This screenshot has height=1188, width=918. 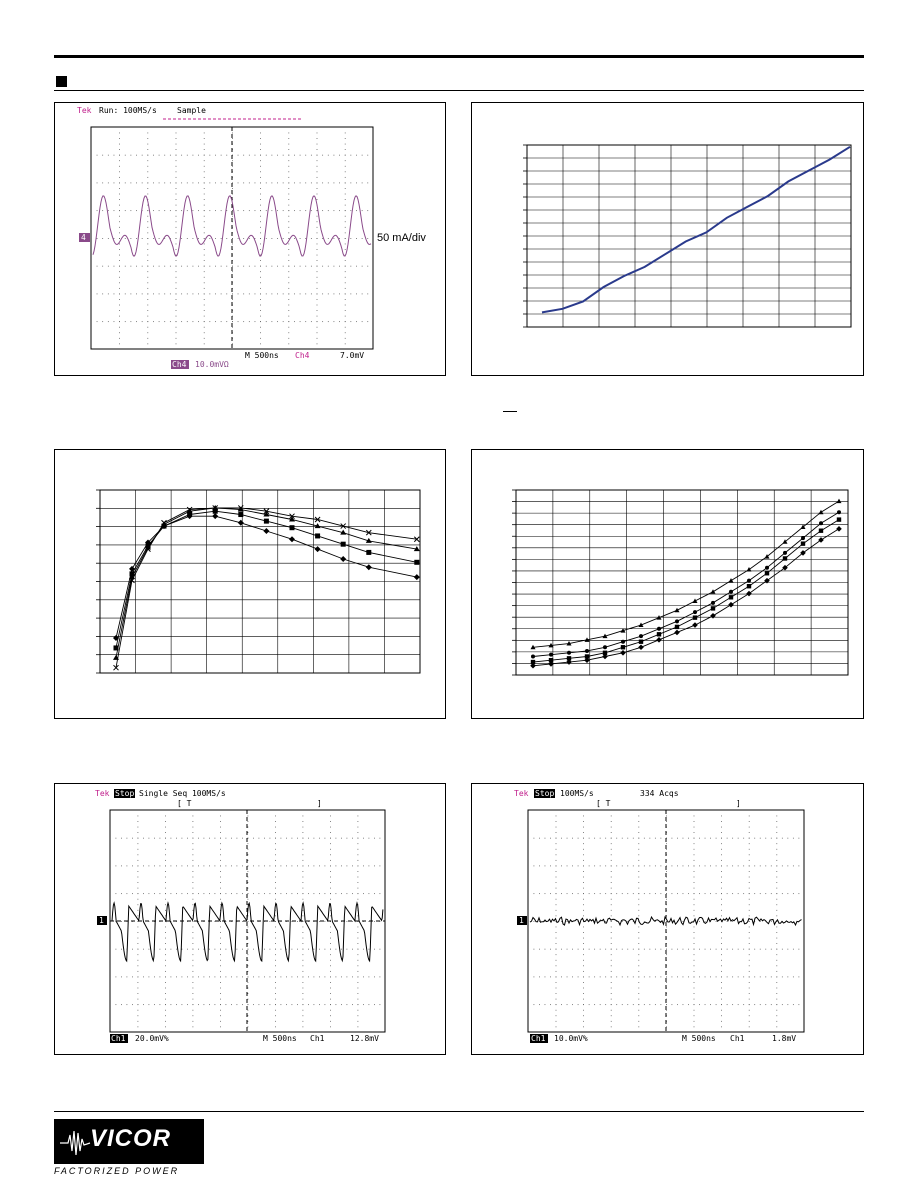 I want to click on scope-1-grid, so click(x=232, y=238).